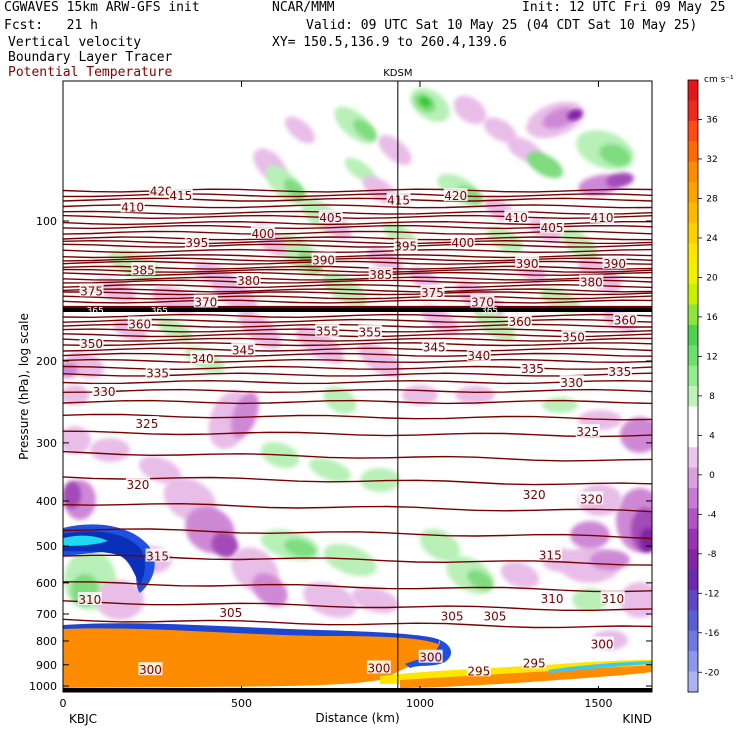 The width and height of the screenshot is (740, 740). Describe the element at coordinates (712, 318) in the screenshot. I see `colorbar-label-5: 16` at that location.